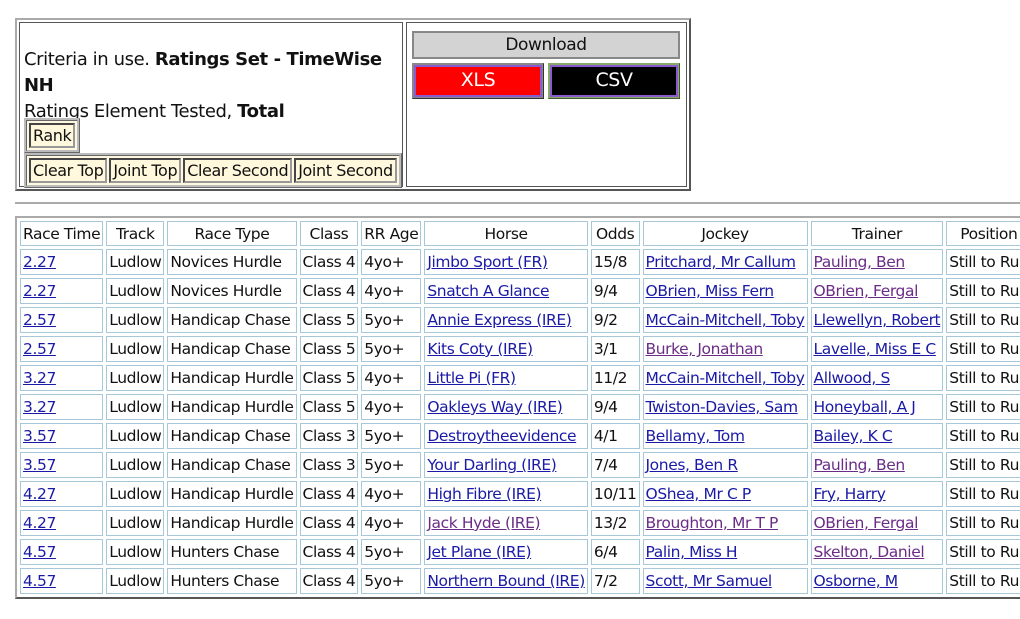  I want to click on cell-trainer: Fry, Harry, so click(877, 494).